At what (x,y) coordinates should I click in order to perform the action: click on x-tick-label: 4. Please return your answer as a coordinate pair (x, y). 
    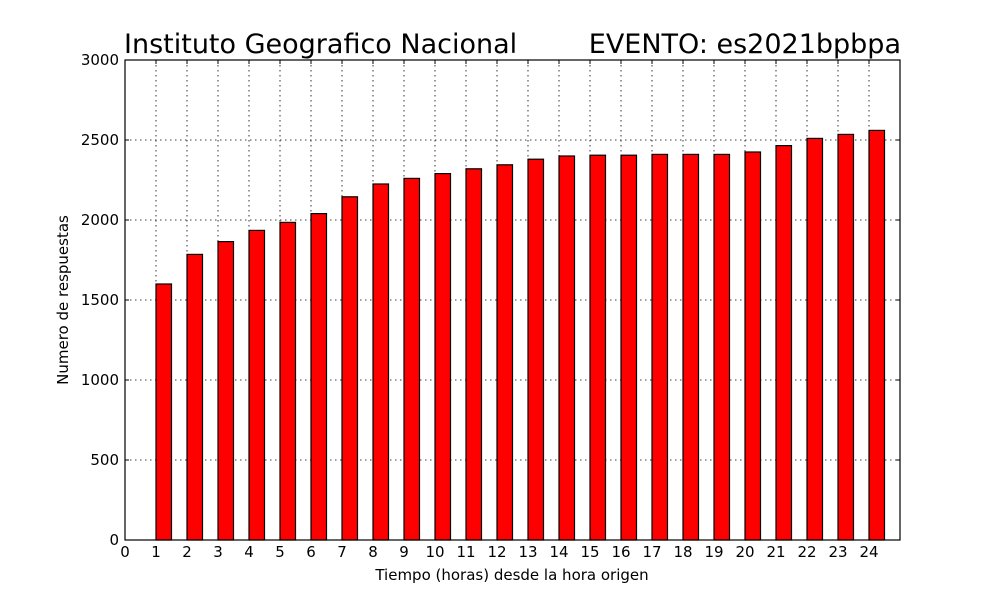
    Looking at the image, I should click on (249, 552).